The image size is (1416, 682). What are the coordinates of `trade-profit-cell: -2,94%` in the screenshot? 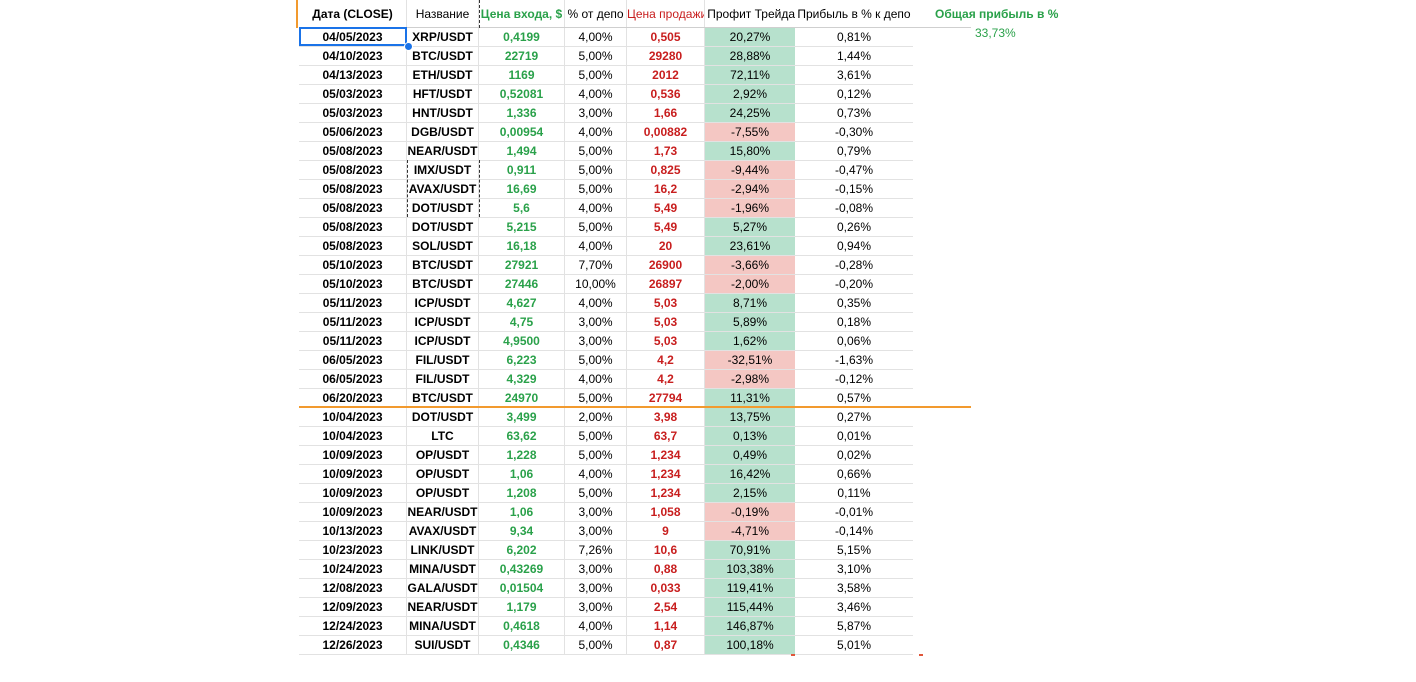 It's located at (750, 189).